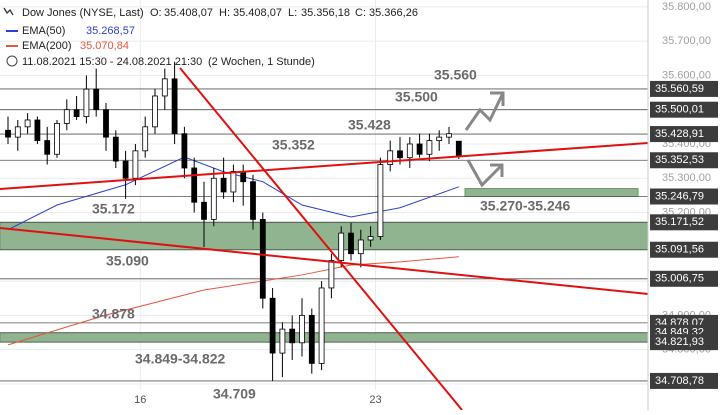  What do you see at coordinates (113, 209) in the screenshot?
I see `annotation: 35.172` at bounding box center [113, 209].